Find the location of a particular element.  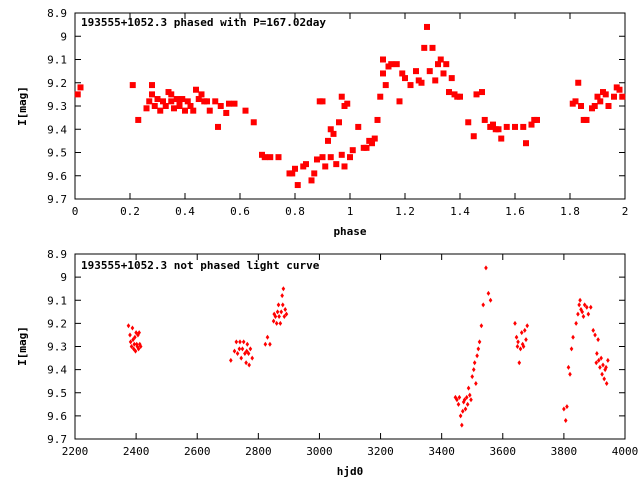

phased-x-tick-label: 0.8 is located at coordinates (295, 211).